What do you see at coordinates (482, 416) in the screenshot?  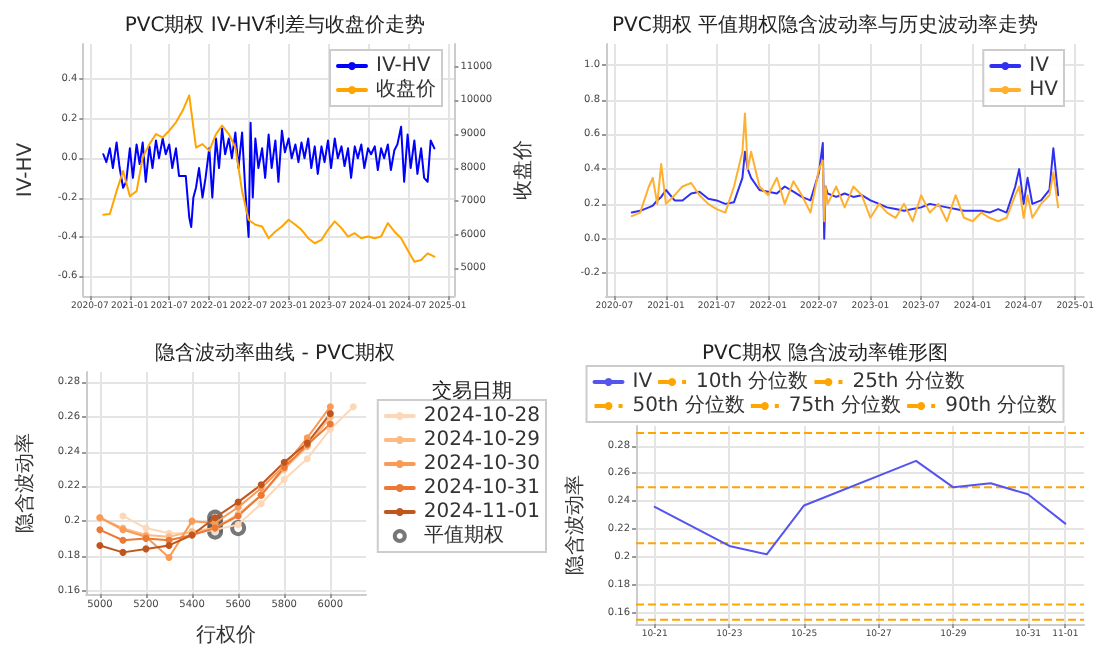 I see `legend-label: 2024-10-28` at bounding box center [482, 416].